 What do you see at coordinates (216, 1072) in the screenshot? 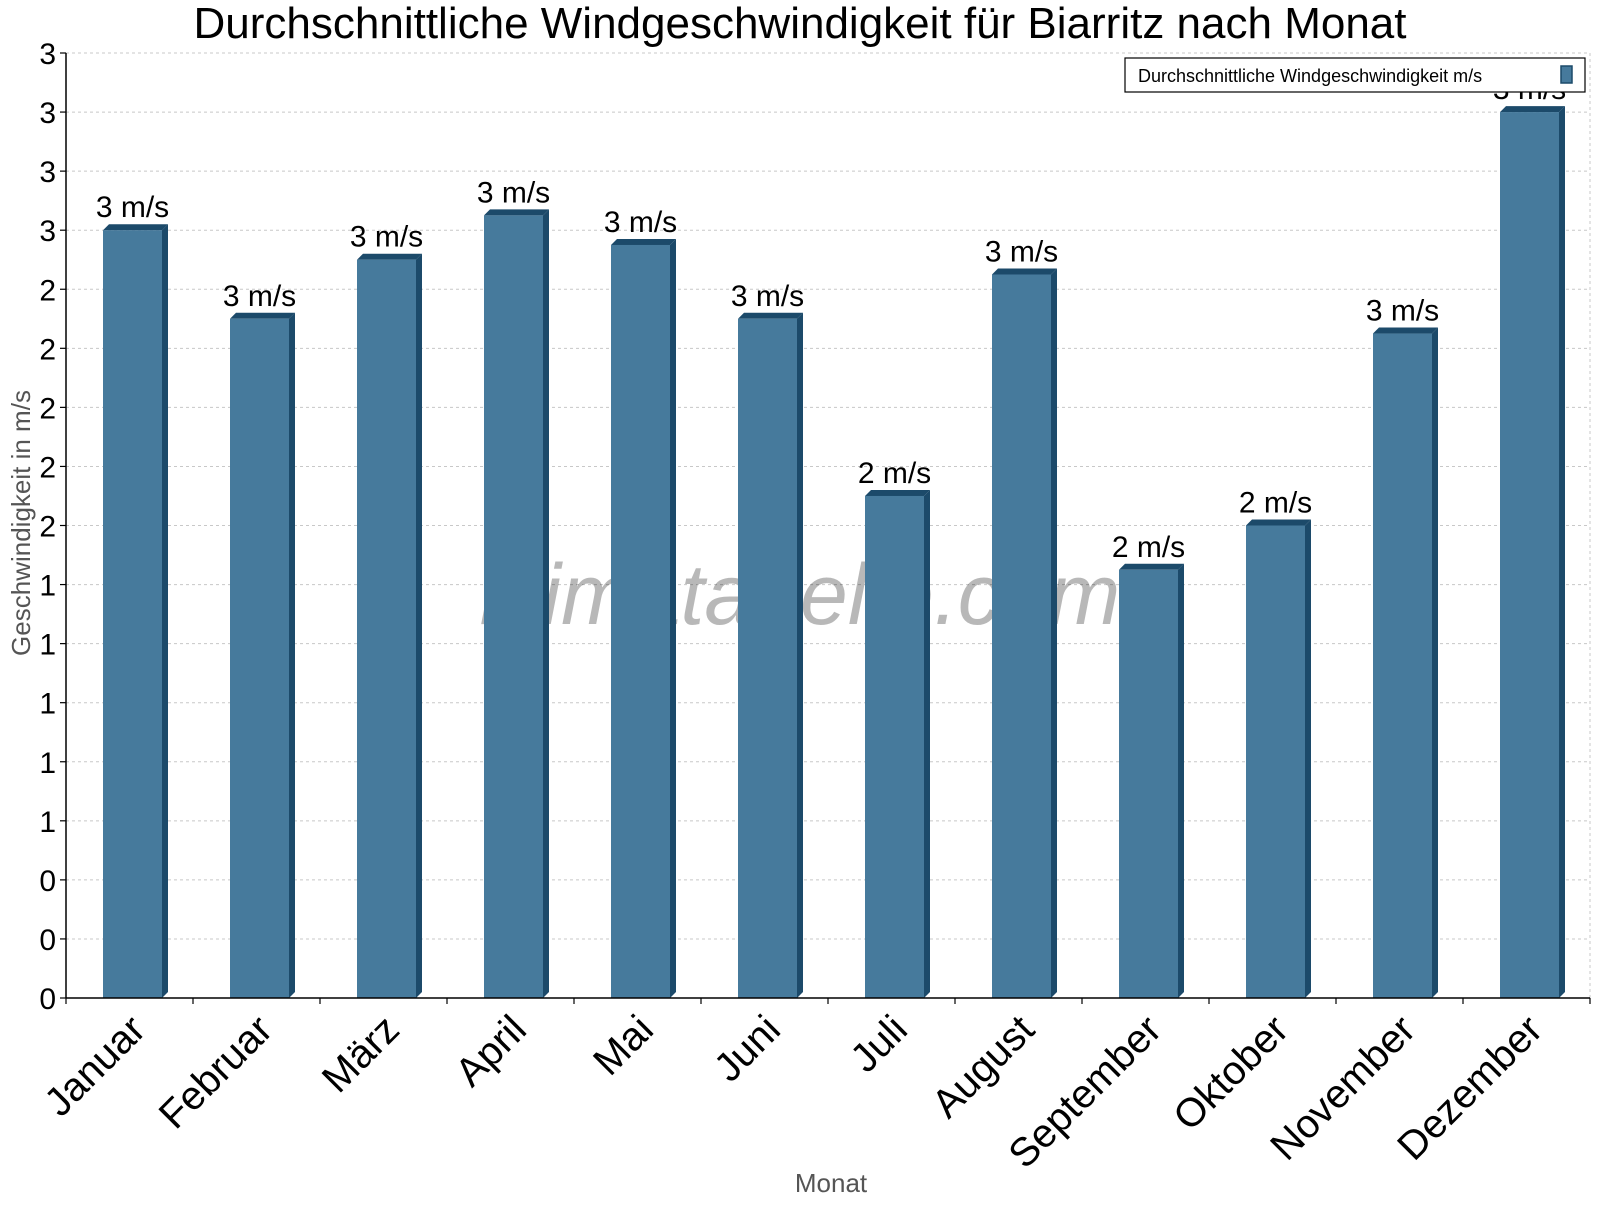
I see `x-tick-label: Februar` at bounding box center [216, 1072].